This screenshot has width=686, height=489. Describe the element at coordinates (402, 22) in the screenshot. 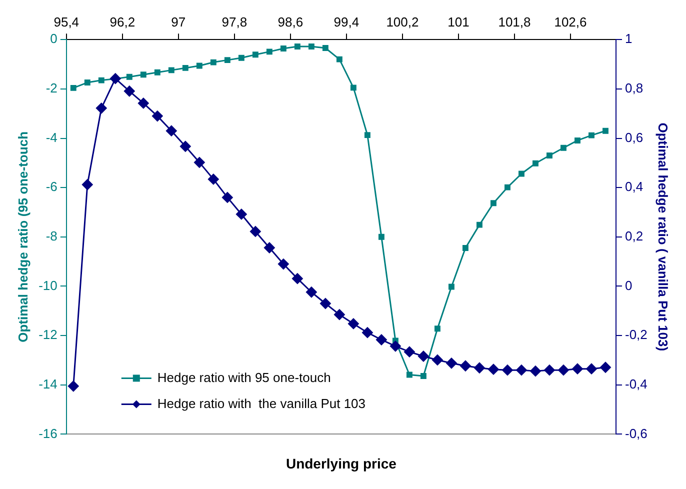

I see `x-tick-label: 100,2` at that location.